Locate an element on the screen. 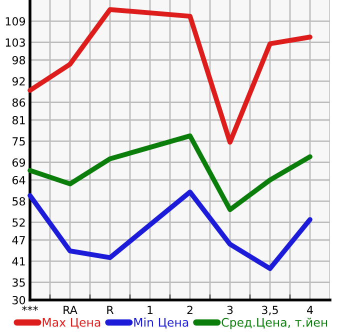 The height and width of the screenshot is (335, 345). y-tick-label: 98 is located at coordinates (19, 60).